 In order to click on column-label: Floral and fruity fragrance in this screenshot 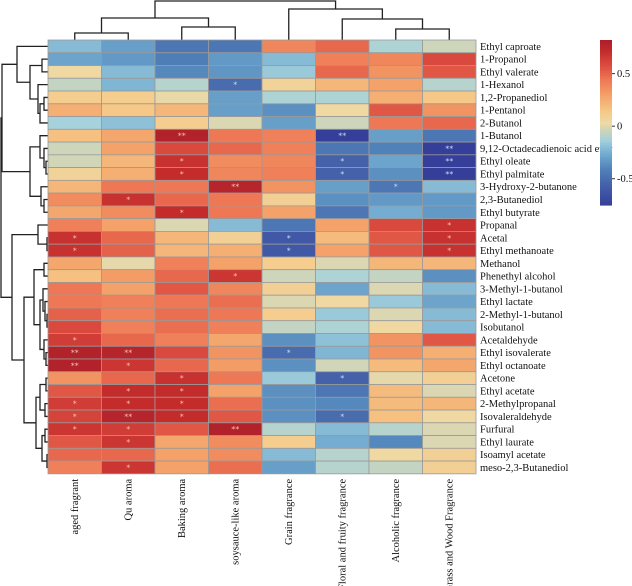, I will do `click(343, 532)`.